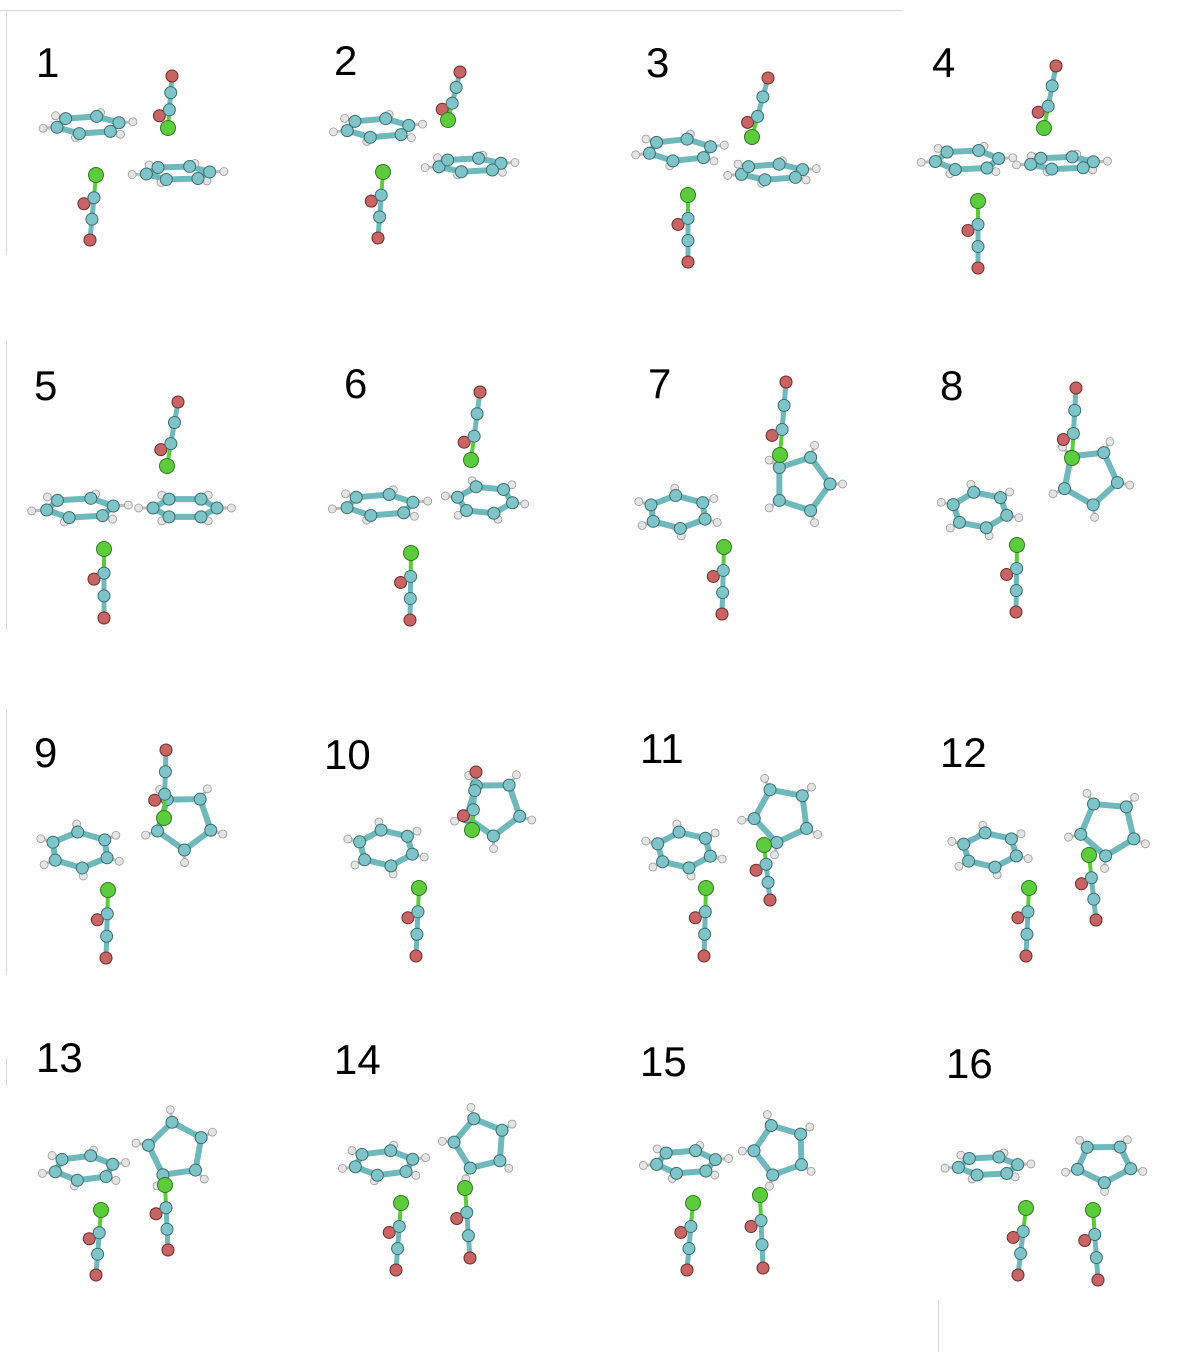 This screenshot has height=1359, width=1196. I want to click on frame-panel: 16, so click(1048, 1175).